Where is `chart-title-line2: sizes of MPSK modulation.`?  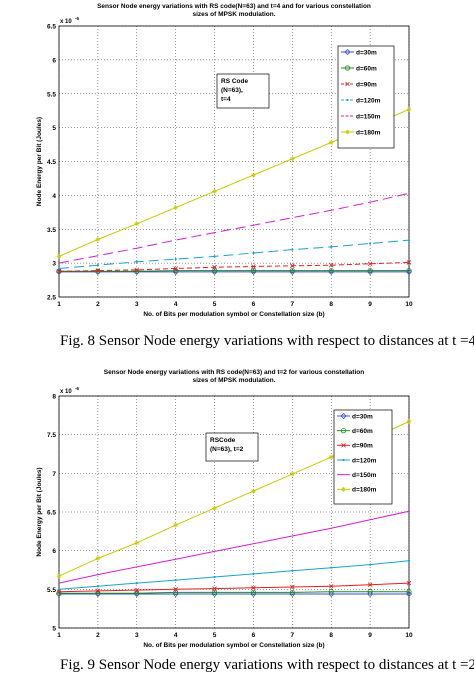 chart-title-line2: sizes of MPSK modulation. is located at coordinates (233, 14).